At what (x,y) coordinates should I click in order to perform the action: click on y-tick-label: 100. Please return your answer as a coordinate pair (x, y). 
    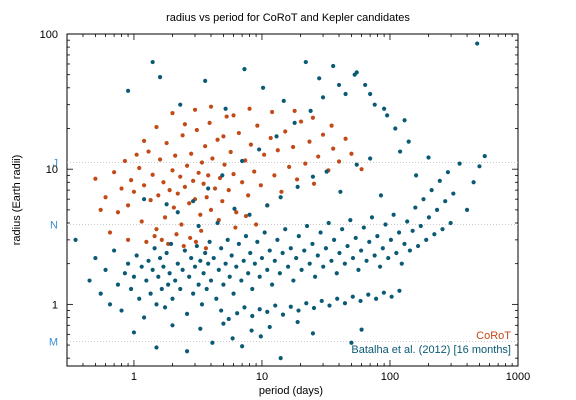
    Looking at the image, I should click on (49, 35).